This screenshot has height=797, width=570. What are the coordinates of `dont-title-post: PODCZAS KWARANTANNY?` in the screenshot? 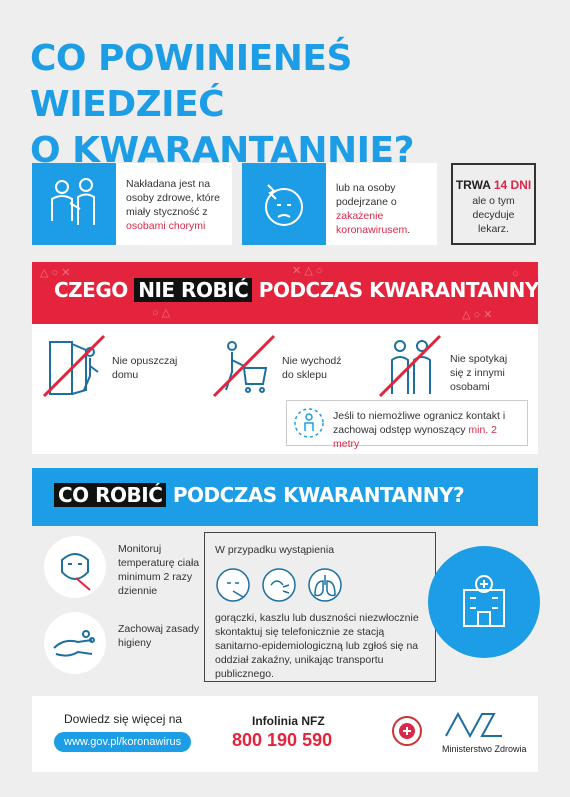 It's located at (398, 290).